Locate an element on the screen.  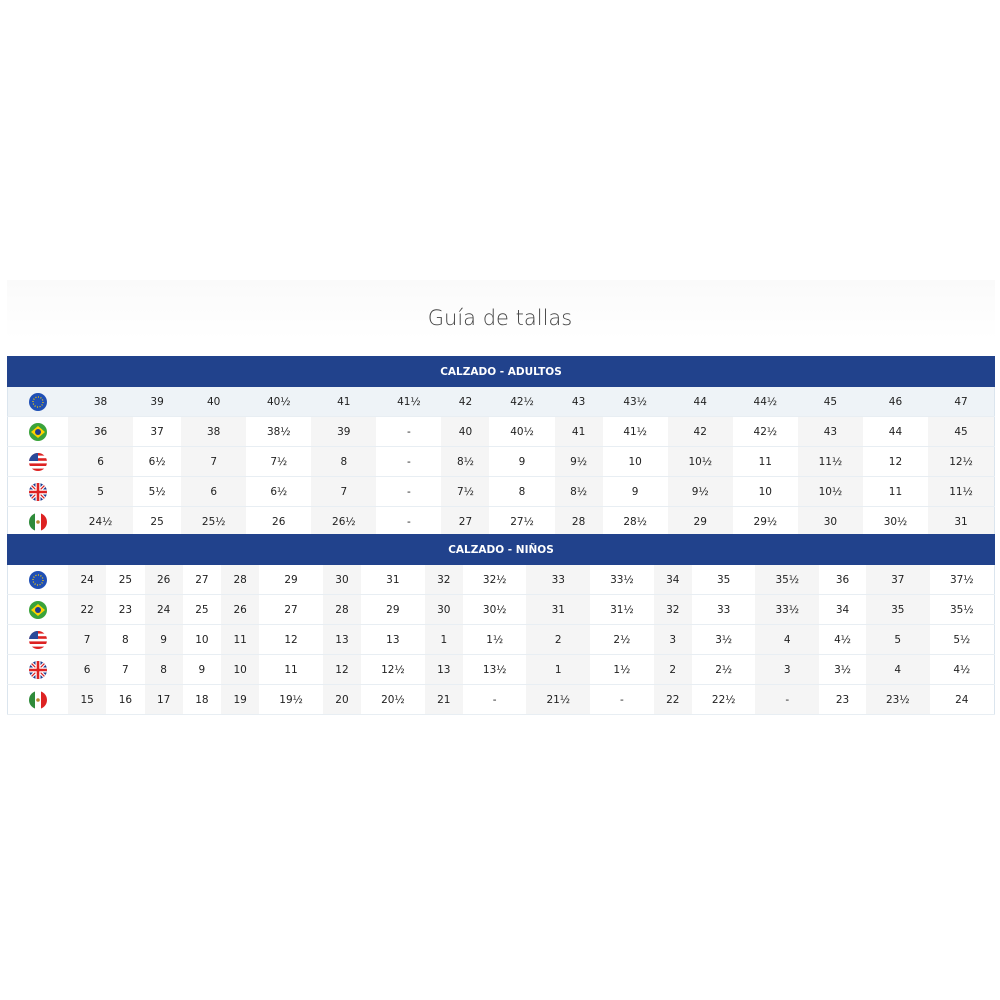
size-cell: 43½ is located at coordinates (635, 401).